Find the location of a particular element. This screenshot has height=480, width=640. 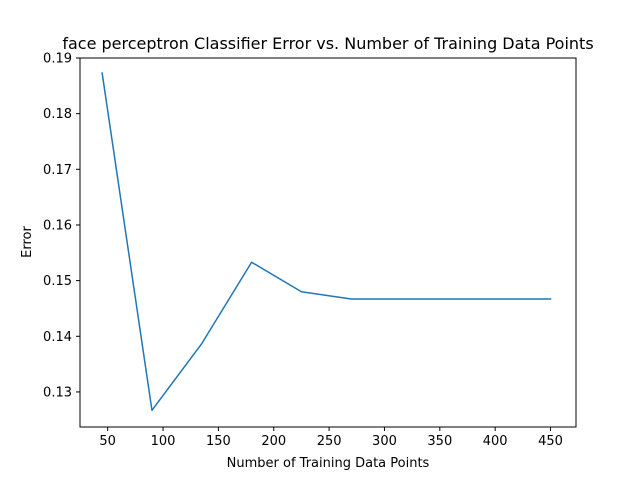

x-tick-label: 50 is located at coordinates (107, 441).